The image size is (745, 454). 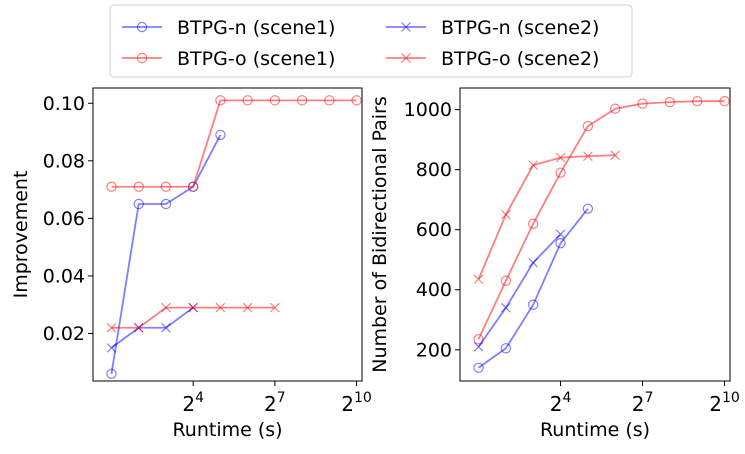 I want to click on y-tick-label: 0.02, so click(x=64, y=334).